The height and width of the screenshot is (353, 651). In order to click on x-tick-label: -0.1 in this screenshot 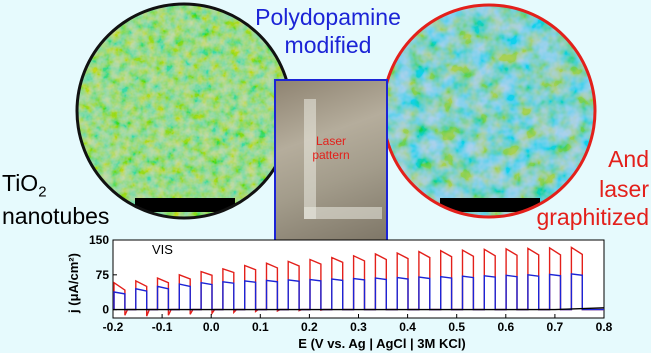, I will do `click(162, 327)`.